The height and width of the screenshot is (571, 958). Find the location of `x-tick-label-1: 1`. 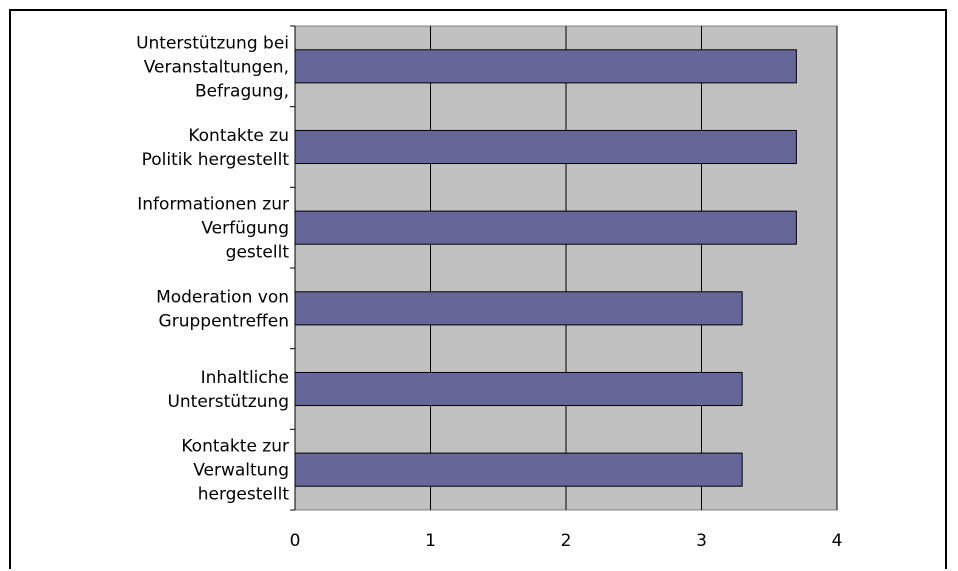

x-tick-label-1: 1 is located at coordinates (430, 541).